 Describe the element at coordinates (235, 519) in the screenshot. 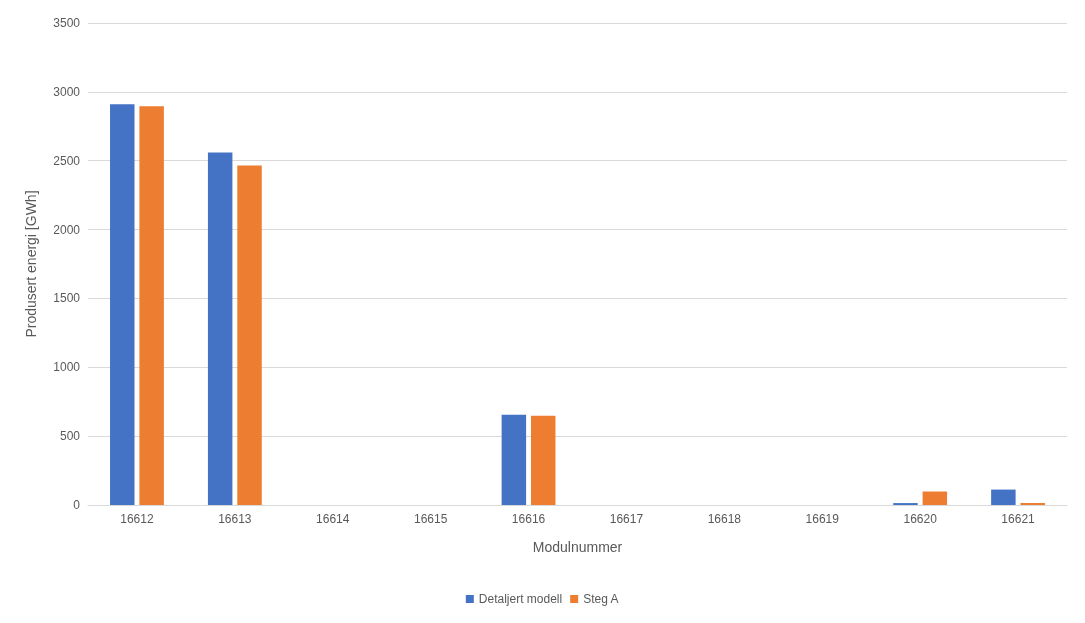

I see `x-tick-label: 16613` at that location.